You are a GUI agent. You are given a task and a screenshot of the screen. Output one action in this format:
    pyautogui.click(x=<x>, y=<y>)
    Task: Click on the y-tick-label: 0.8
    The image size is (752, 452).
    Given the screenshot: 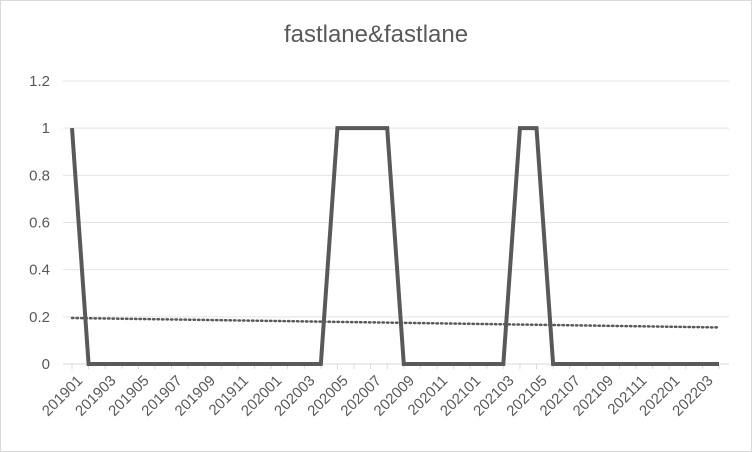 What is the action you would take?
    pyautogui.click(x=39, y=175)
    